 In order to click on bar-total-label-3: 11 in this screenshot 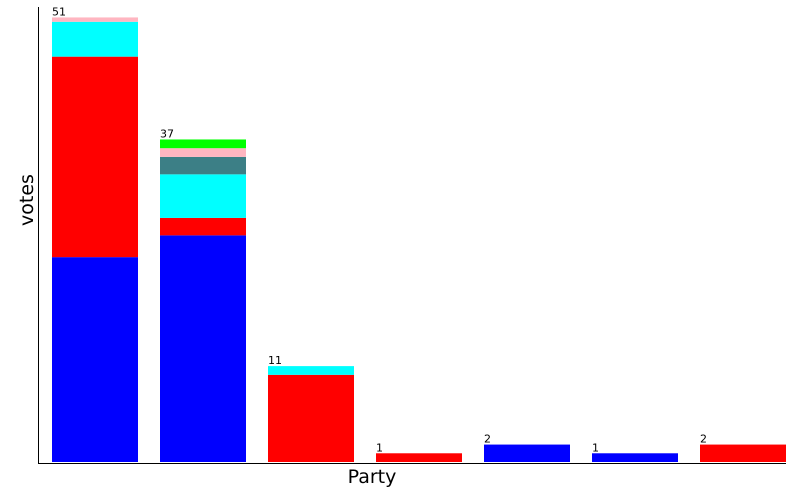, I will do `click(275, 360)`.